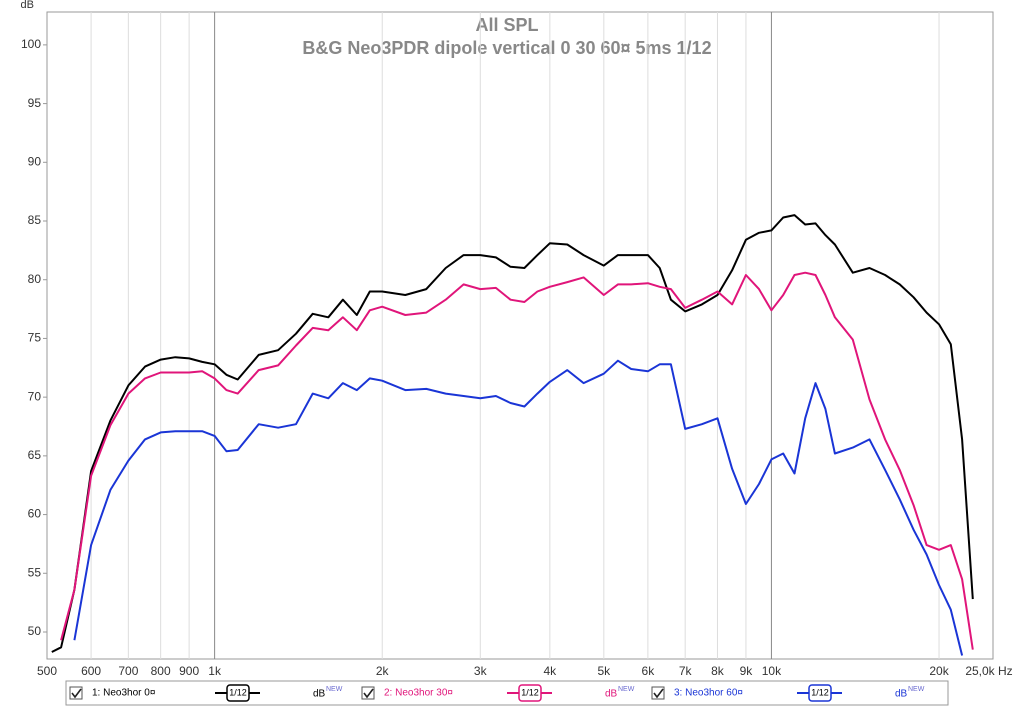 The height and width of the screenshot is (708, 1014). I want to click on x-tick-label: 4k, so click(551, 671).